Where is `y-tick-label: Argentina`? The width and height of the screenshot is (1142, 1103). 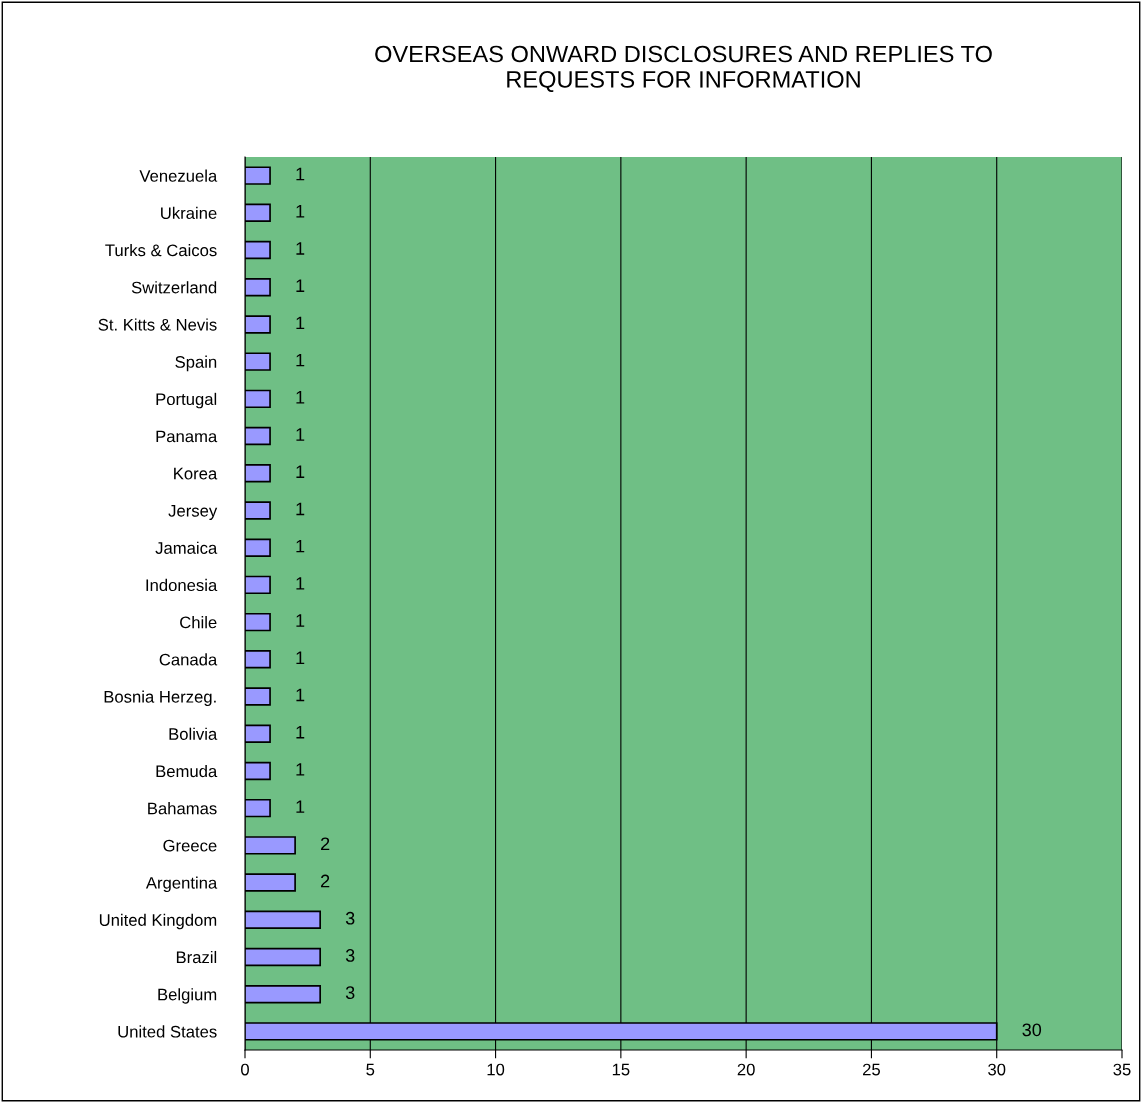 y-tick-label: Argentina is located at coordinates (181, 884).